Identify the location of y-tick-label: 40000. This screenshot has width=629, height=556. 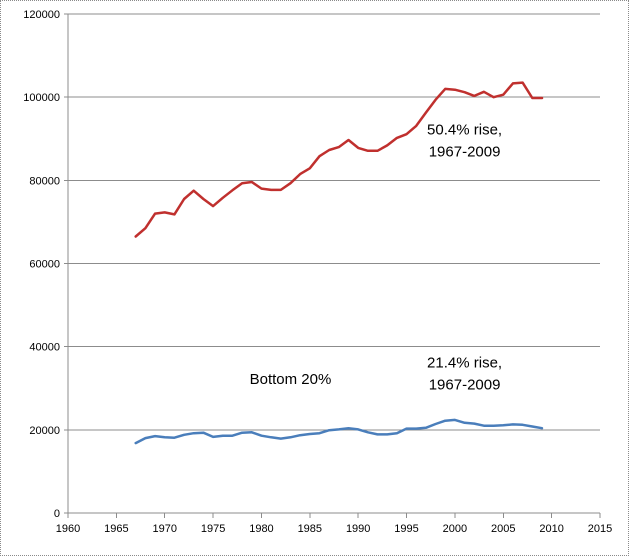
(44, 348).